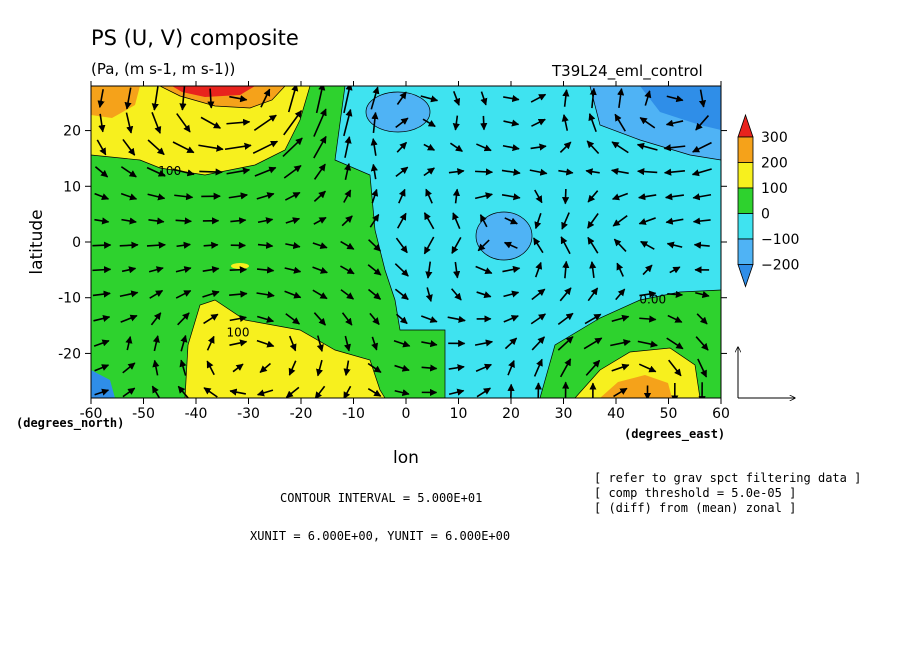 This screenshot has width=904, height=654. Describe the element at coordinates (301, 414) in the screenshot. I see `x-tick-label: -20` at that location.